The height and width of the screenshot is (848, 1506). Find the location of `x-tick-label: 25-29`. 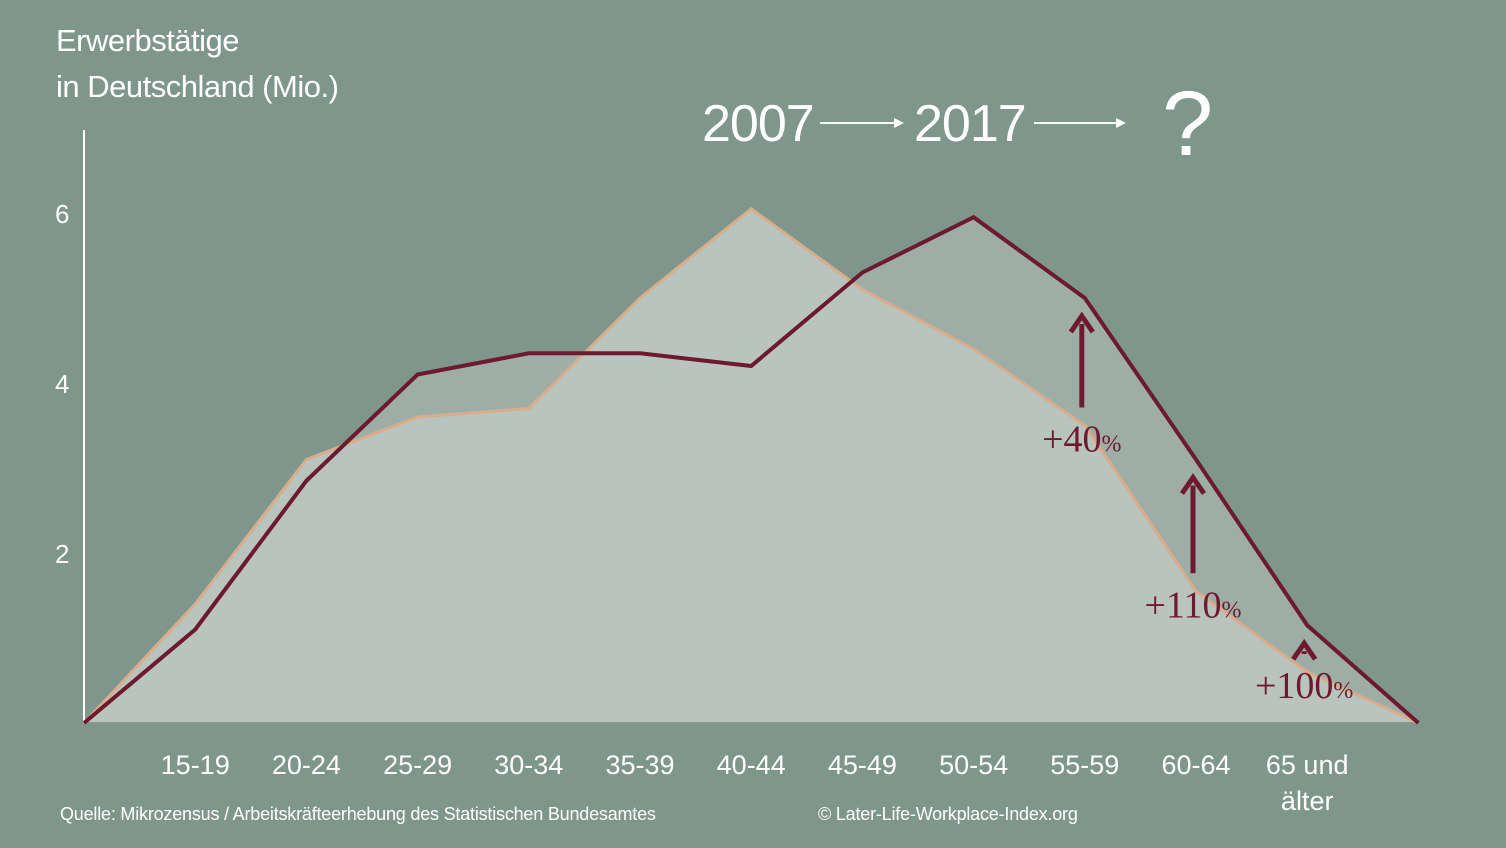

x-tick-label: 25-29 is located at coordinates (417, 765).